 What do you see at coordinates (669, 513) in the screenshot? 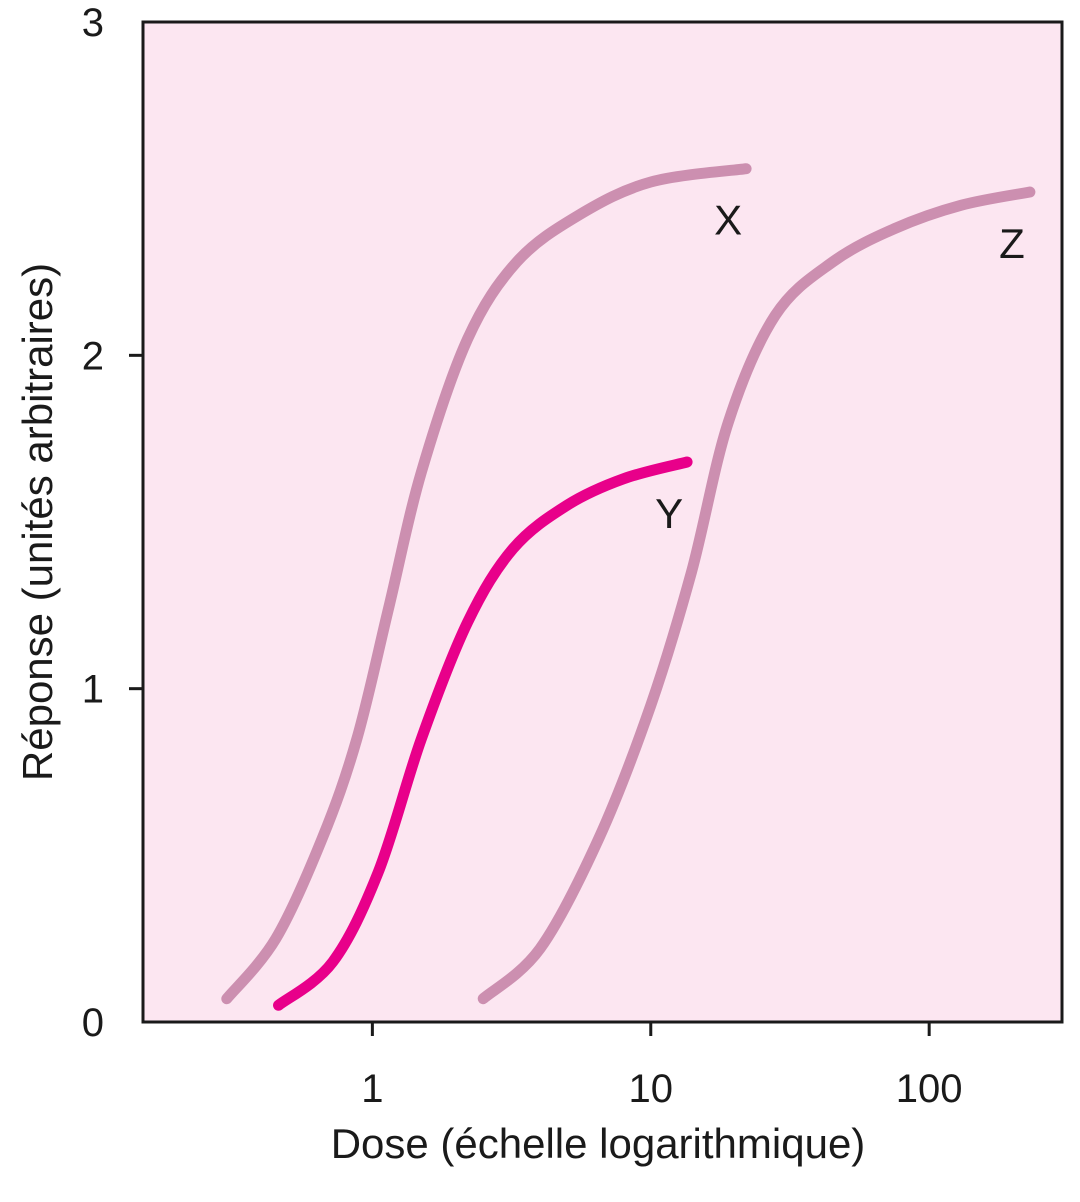
I see `curve-label-y: Y` at bounding box center [669, 513].